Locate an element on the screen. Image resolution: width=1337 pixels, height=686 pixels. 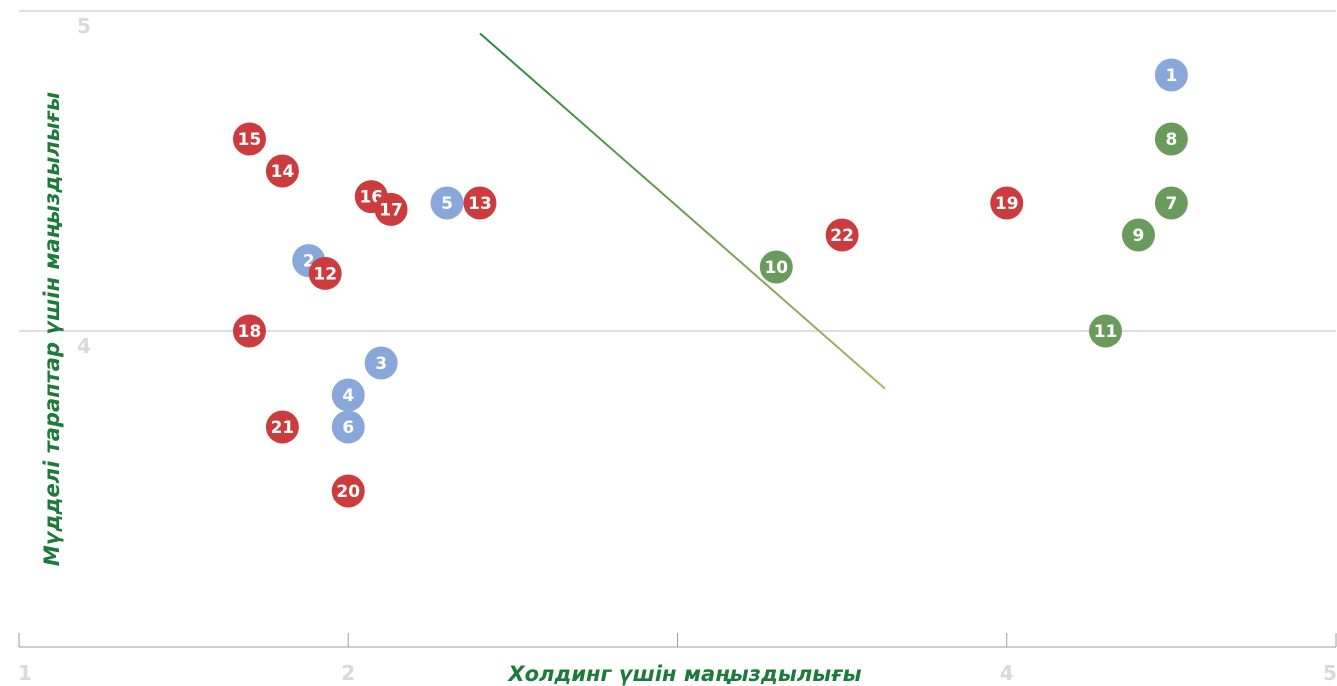
point-label-15: 15 is located at coordinates (250, 140).